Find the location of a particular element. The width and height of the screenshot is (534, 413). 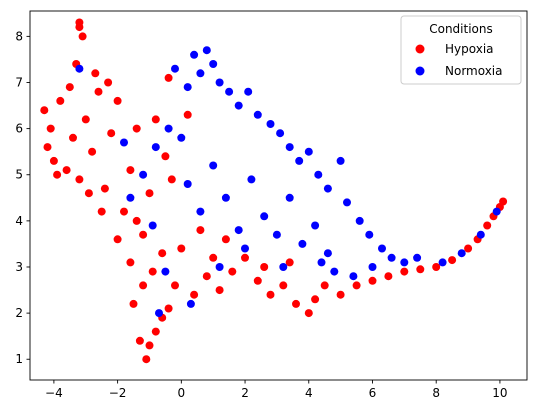

x-tick-label: 10 is located at coordinates (499, 393).